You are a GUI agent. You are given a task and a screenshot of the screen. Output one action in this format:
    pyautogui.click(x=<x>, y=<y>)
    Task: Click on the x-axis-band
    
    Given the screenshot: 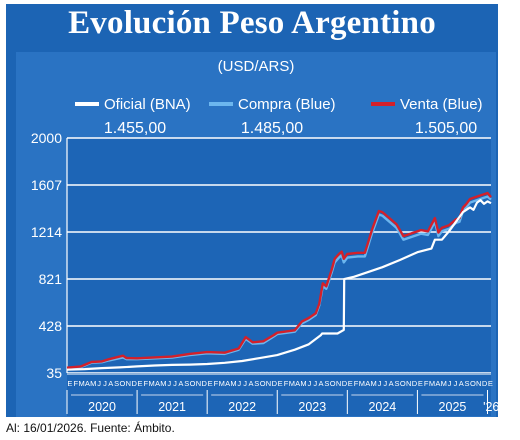 What is the action you would take?
    pyautogui.click(x=279, y=394)
    